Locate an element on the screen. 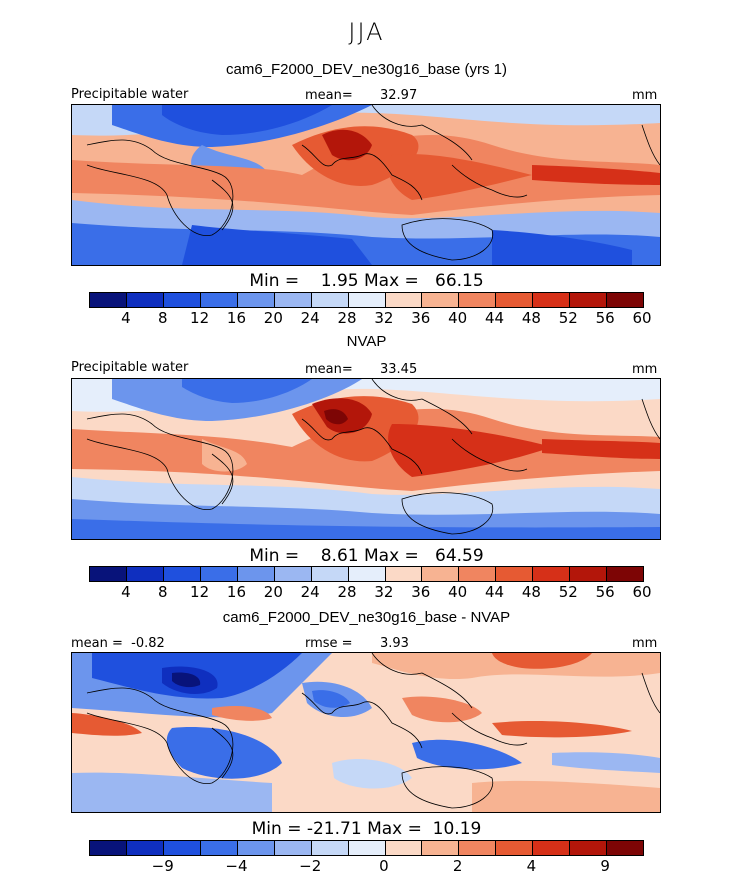 This screenshot has height=878, width=733. panel-3-colorbar is located at coordinates (366, 848).